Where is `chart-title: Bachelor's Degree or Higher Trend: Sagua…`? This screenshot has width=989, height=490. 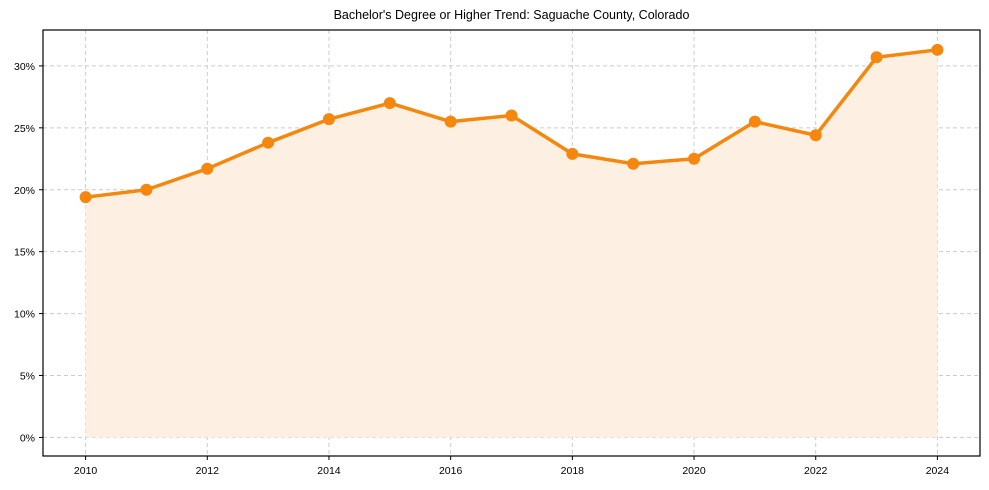
chart-title: Bachelor's Degree or Higher Trend: Sagua… is located at coordinates (511, 15).